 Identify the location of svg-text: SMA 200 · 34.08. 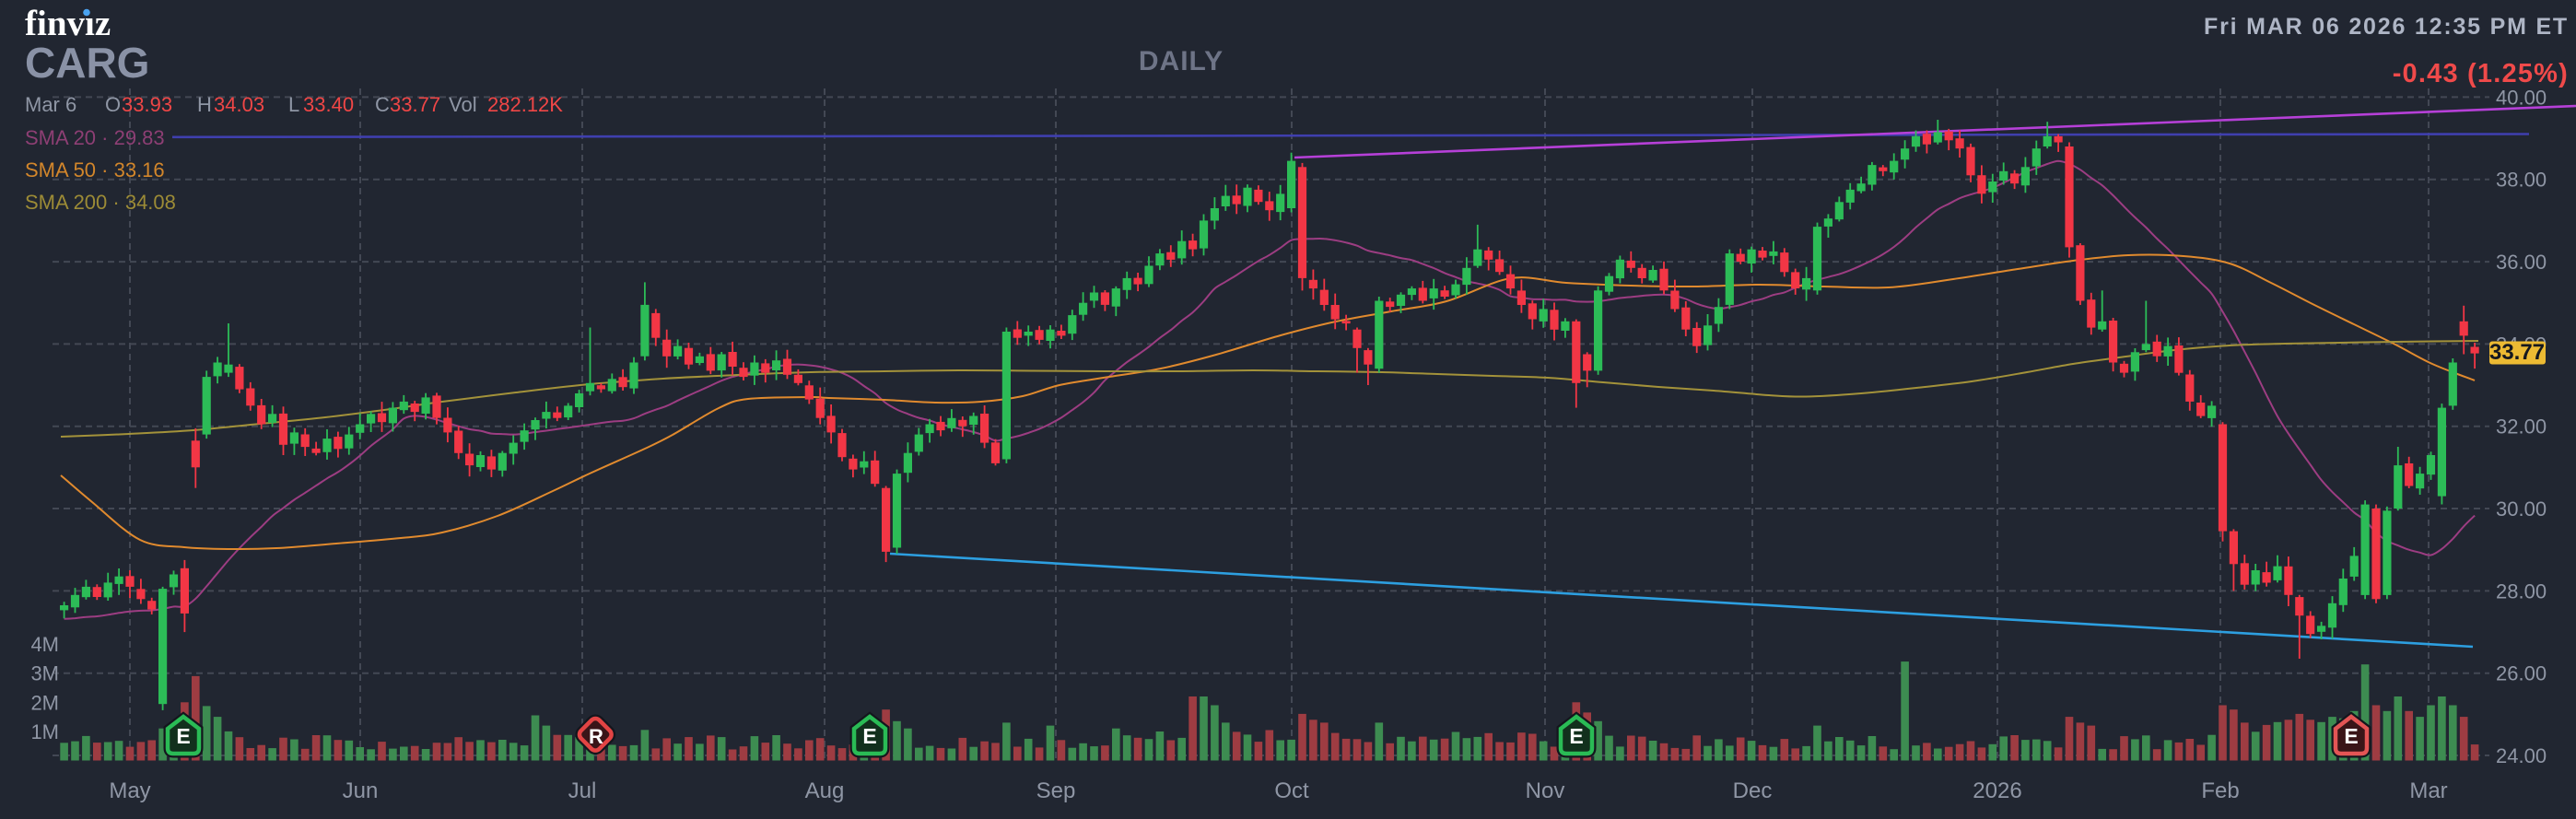
(100, 202).